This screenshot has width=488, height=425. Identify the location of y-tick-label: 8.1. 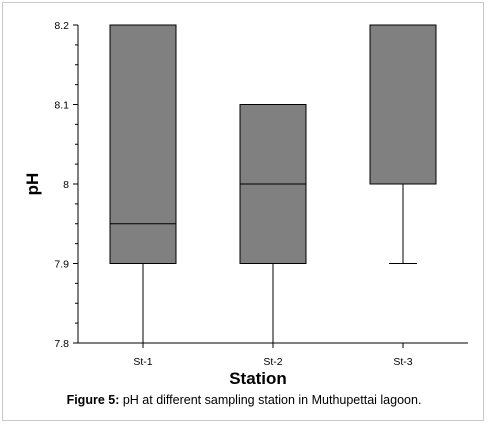
(61, 106).